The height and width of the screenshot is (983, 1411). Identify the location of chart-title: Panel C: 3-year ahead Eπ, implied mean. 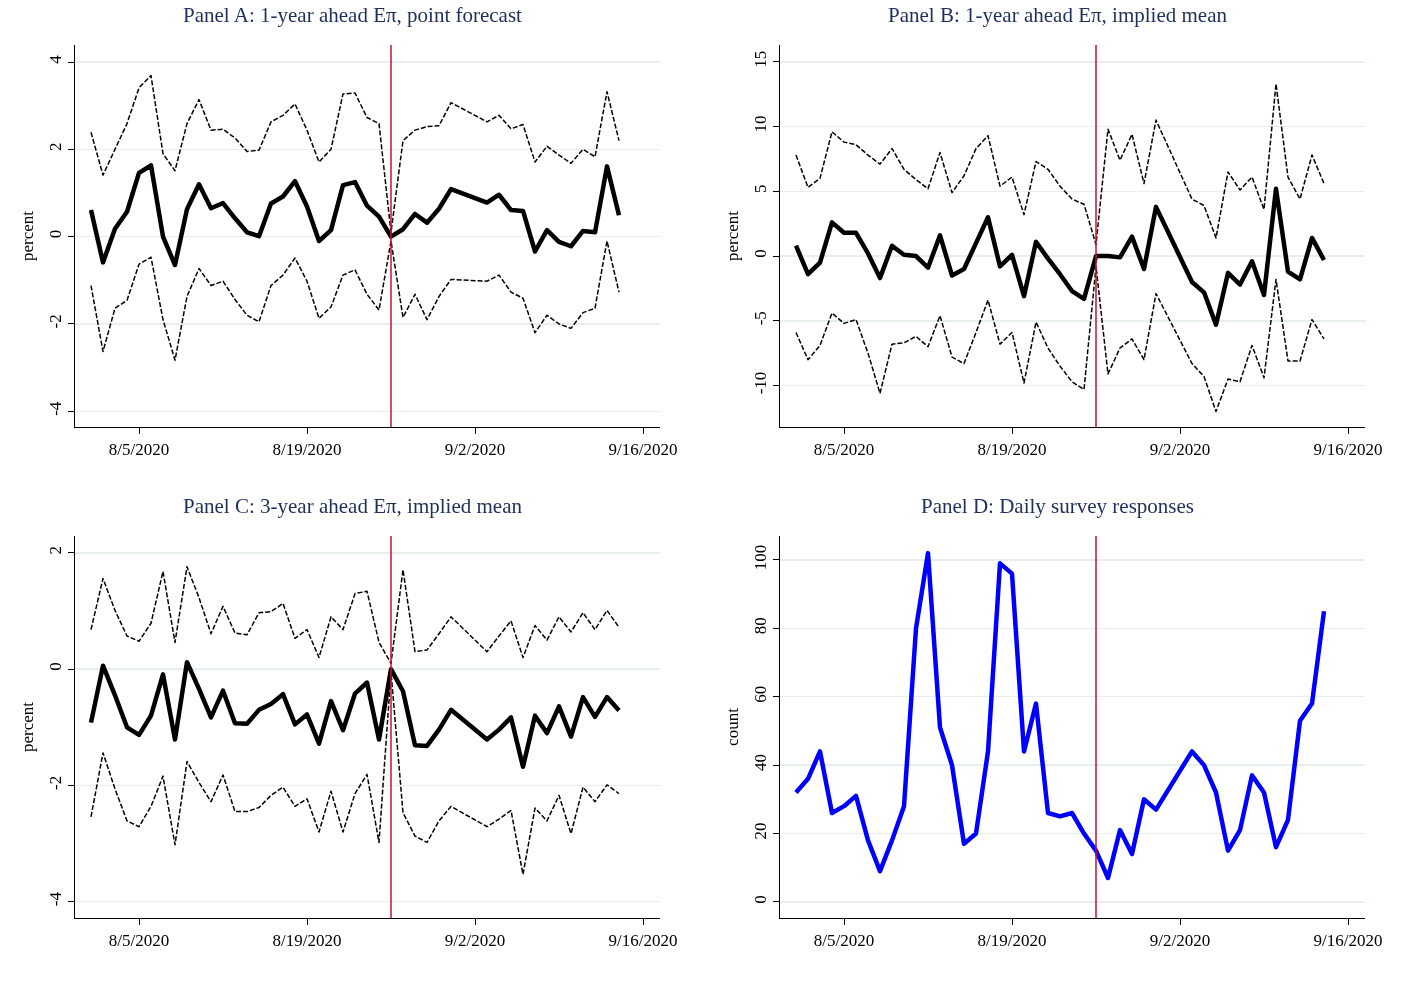
(353, 506).